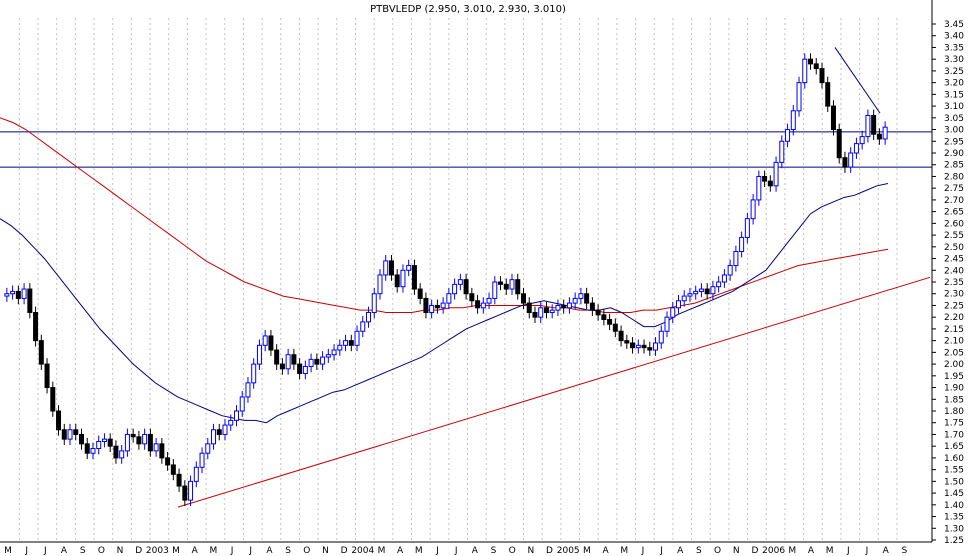 The image size is (978, 556). Describe the element at coordinates (954, 236) in the screenshot. I see `y-tick-label: 2.55` at that location.